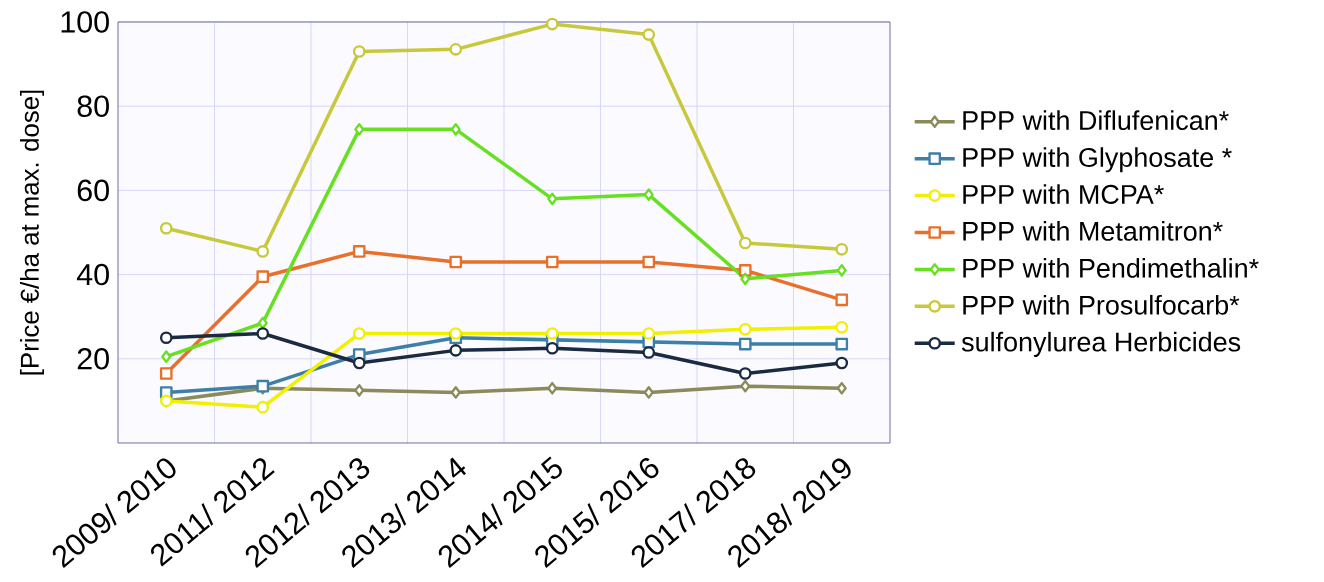  What do you see at coordinates (93, 106) in the screenshot?
I see `y-tick-label: 80` at bounding box center [93, 106].